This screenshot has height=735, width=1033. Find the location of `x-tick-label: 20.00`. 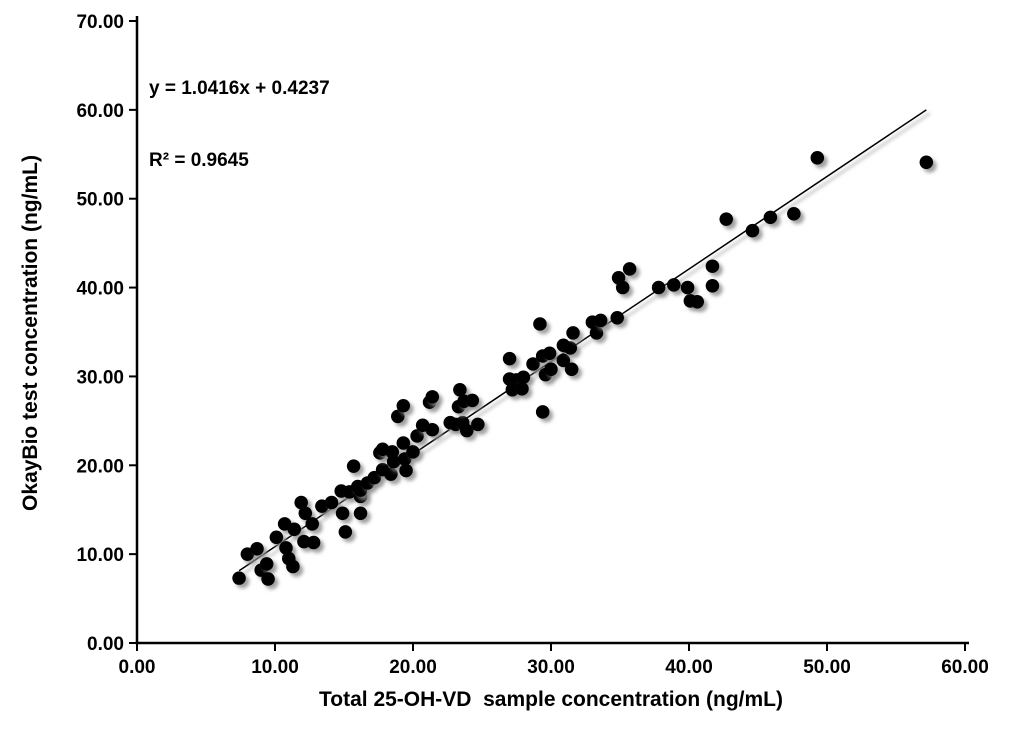

x-tick-label: 20.00 is located at coordinates (413, 667).